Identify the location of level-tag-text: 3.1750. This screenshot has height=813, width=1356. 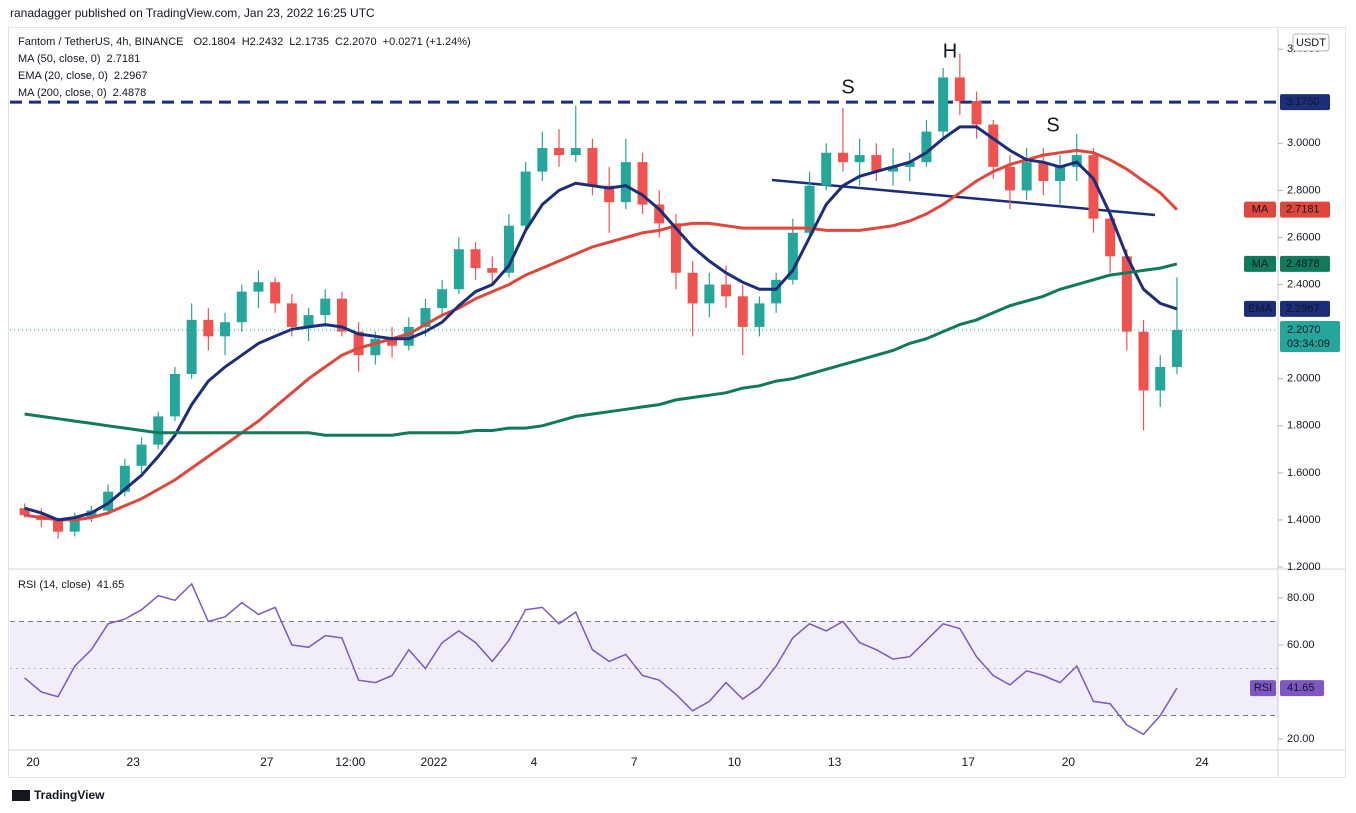
(1303, 102).